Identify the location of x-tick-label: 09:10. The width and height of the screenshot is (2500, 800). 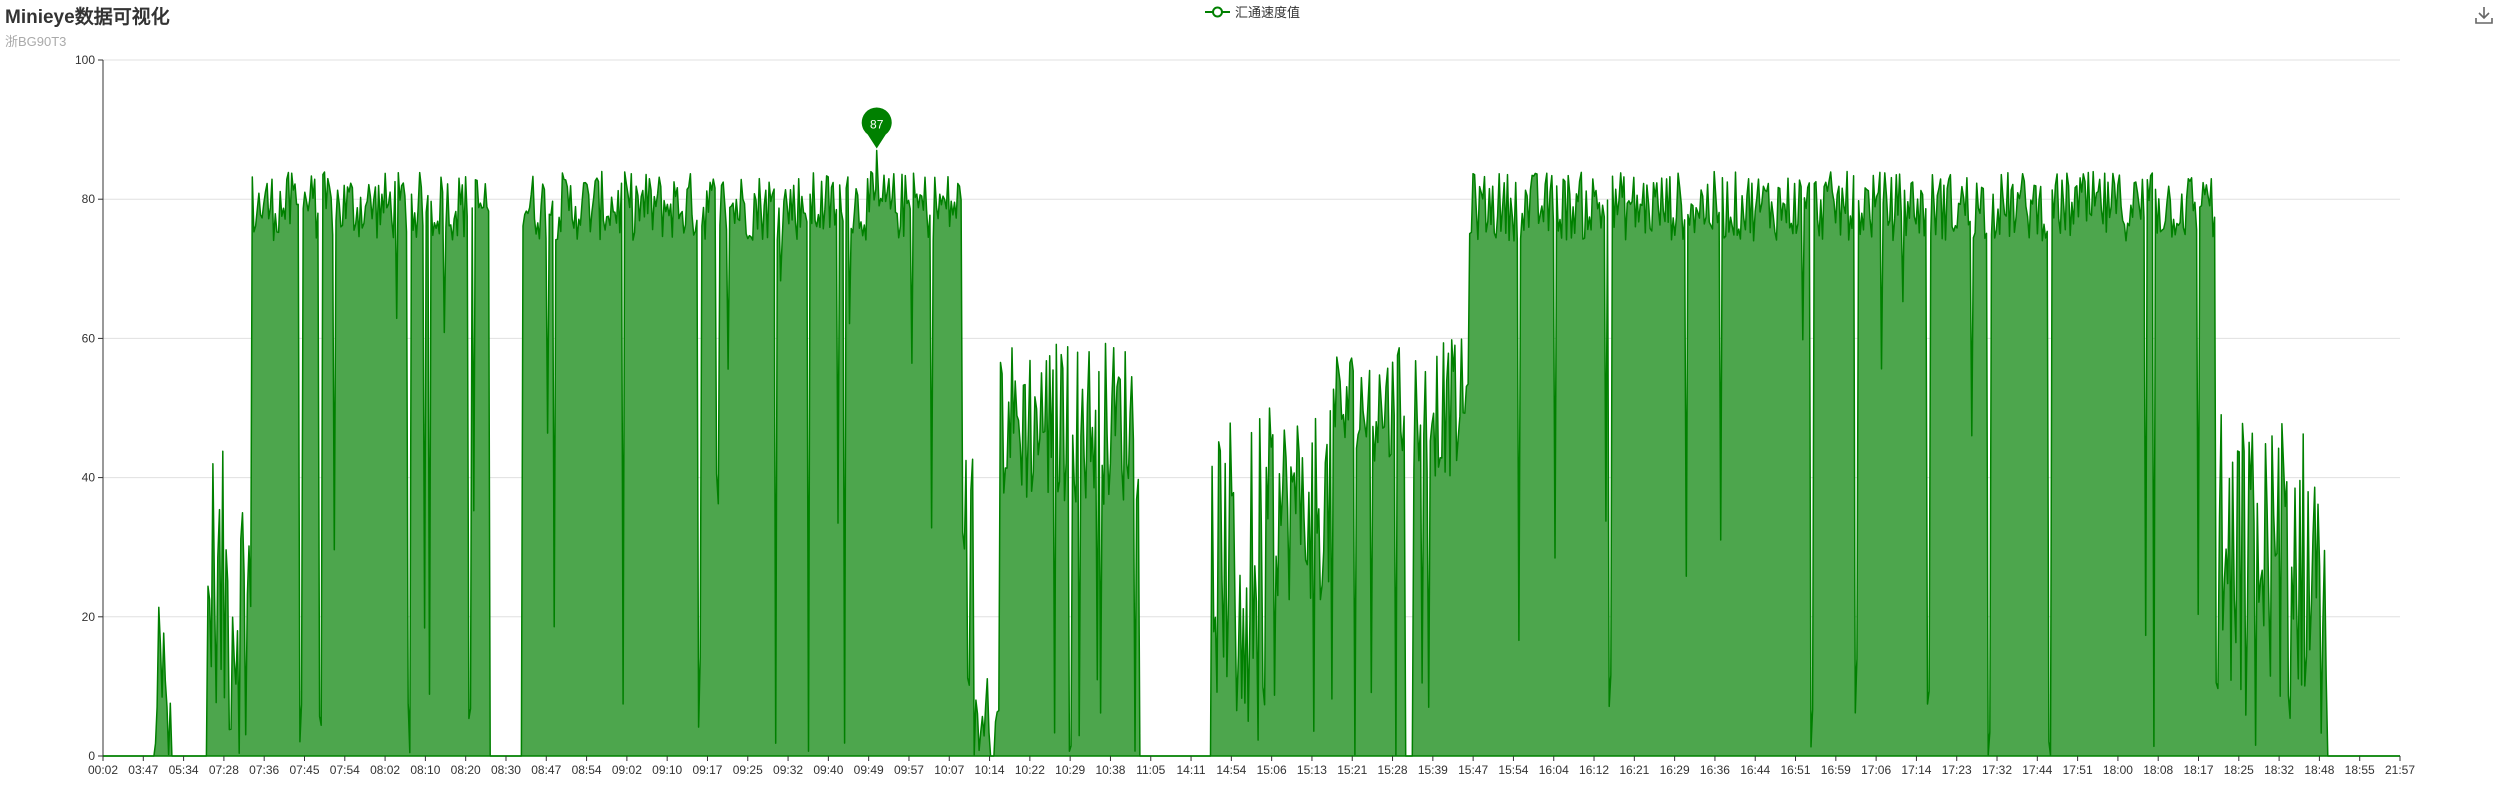
(667, 770).